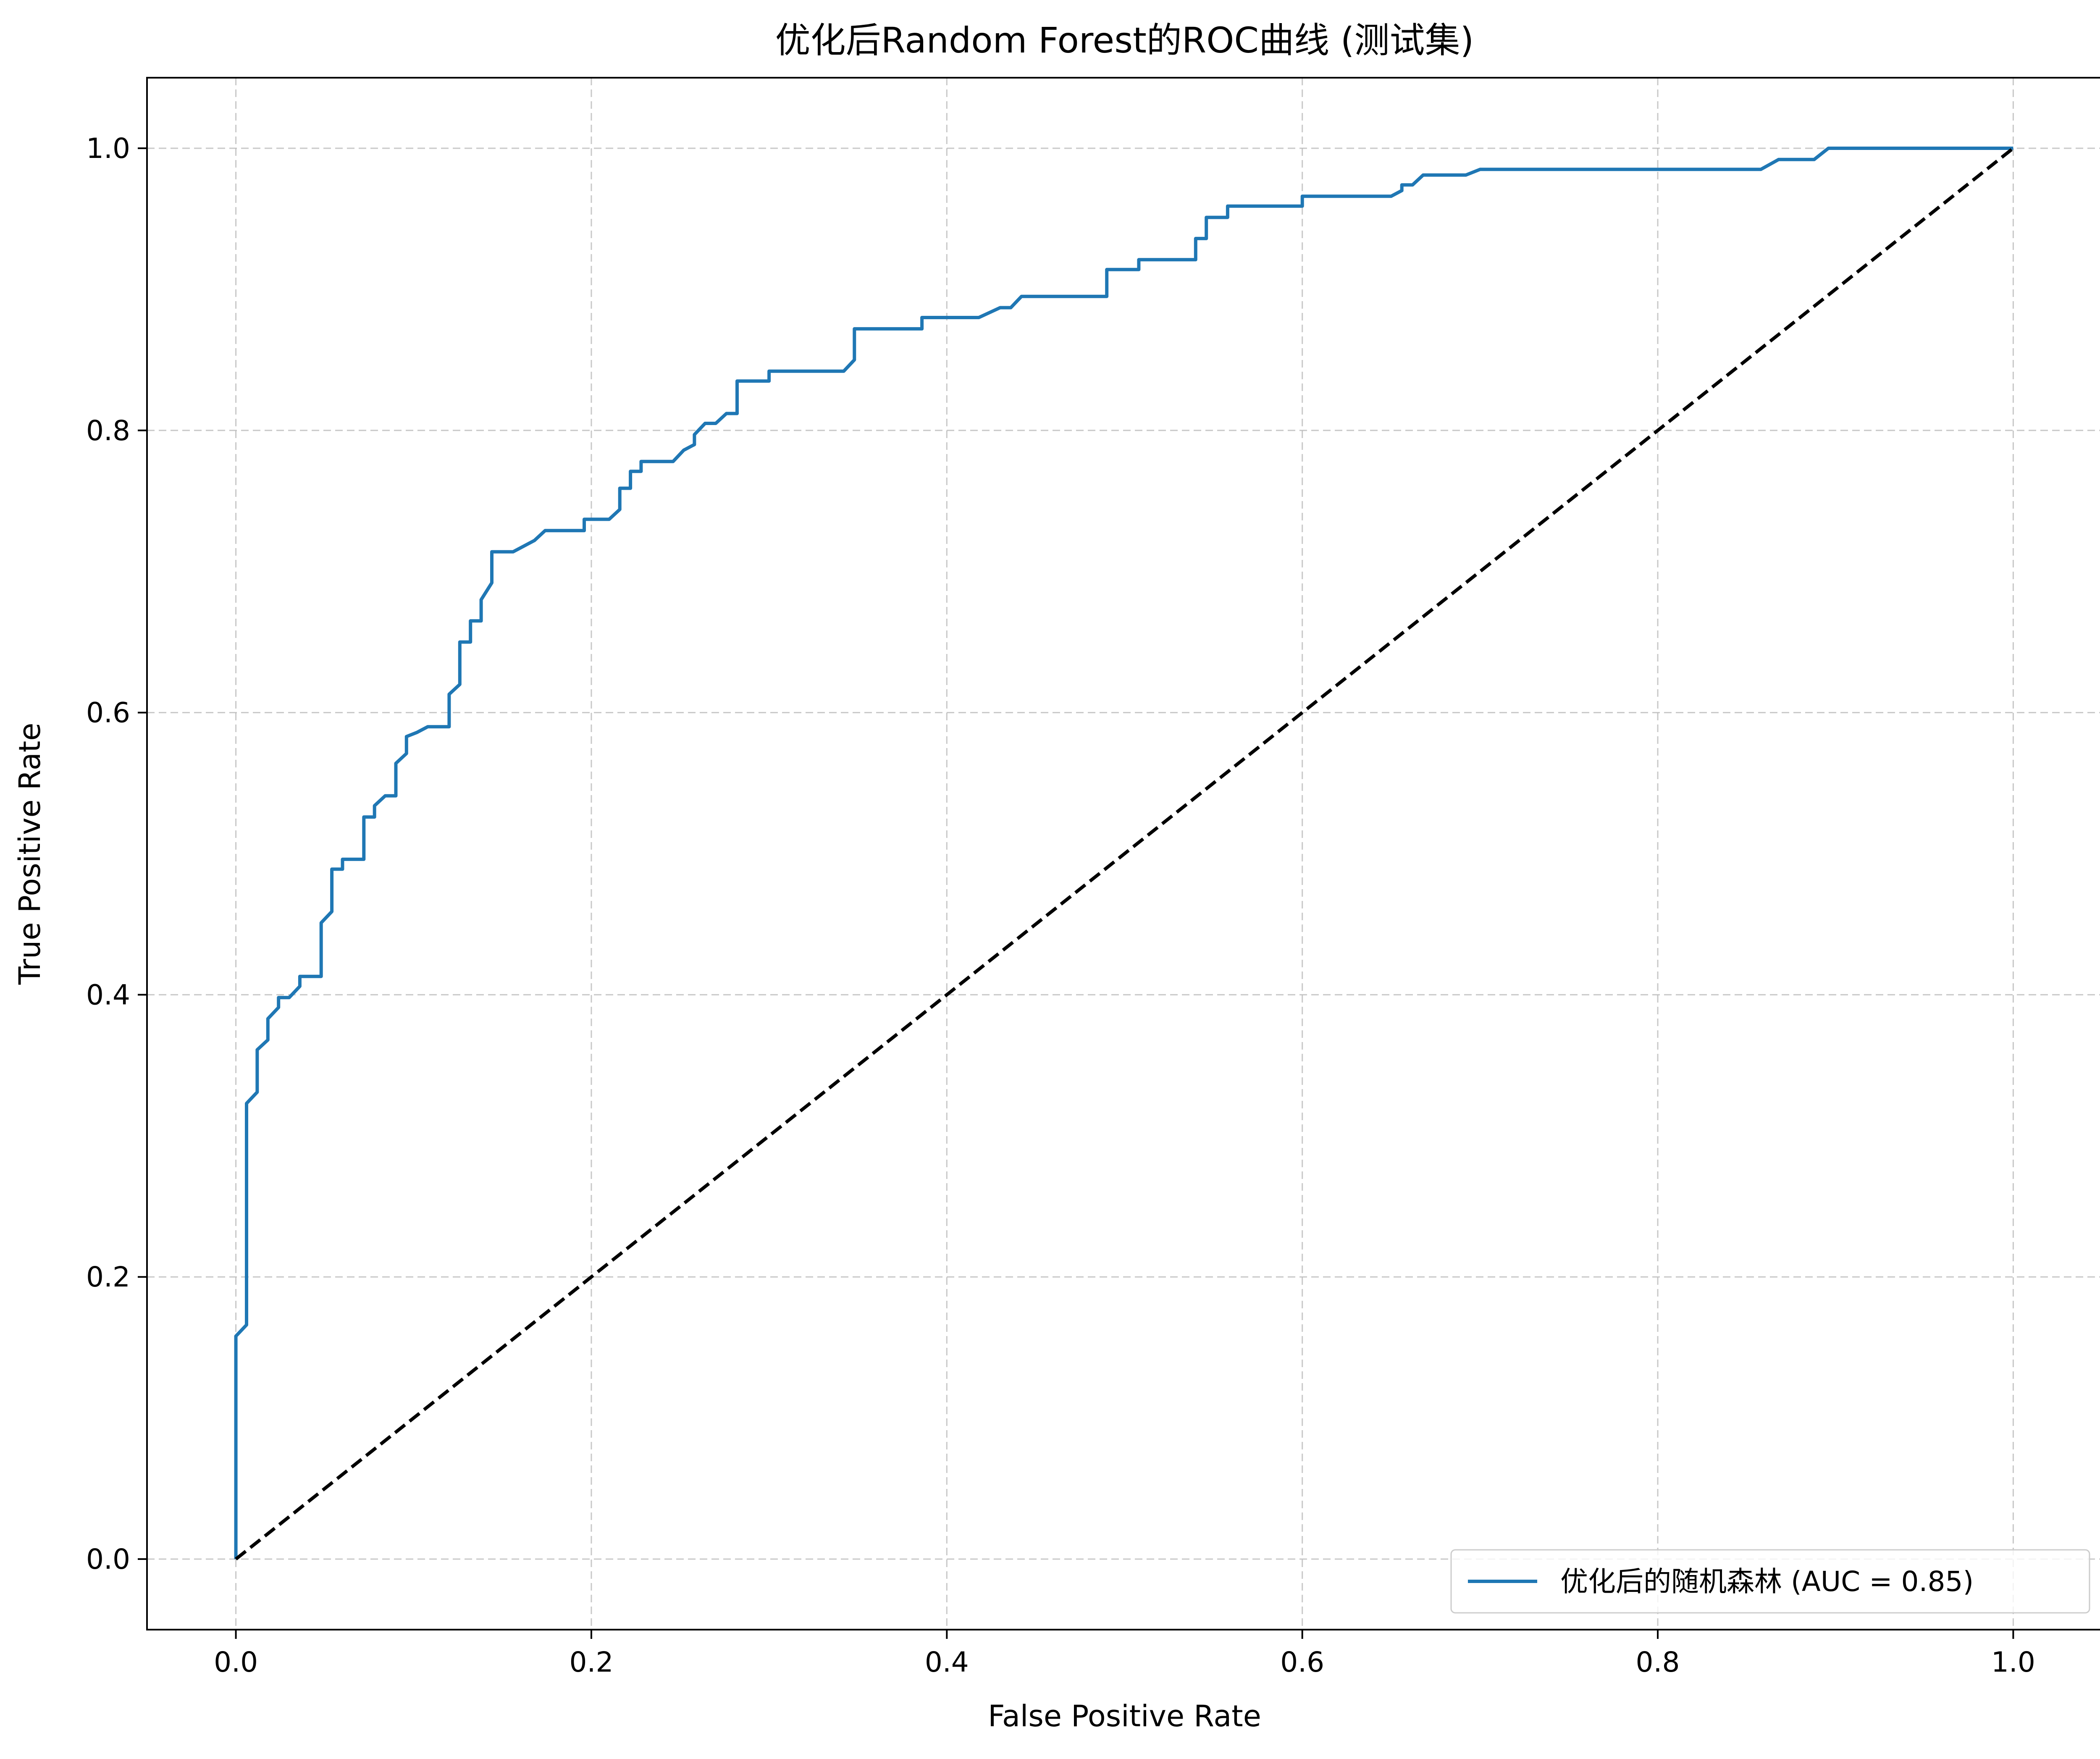 This screenshot has width=2100, height=1759. Describe the element at coordinates (108, 713) in the screenshot. I see `y-tick-label-3: 0.6` at that location.